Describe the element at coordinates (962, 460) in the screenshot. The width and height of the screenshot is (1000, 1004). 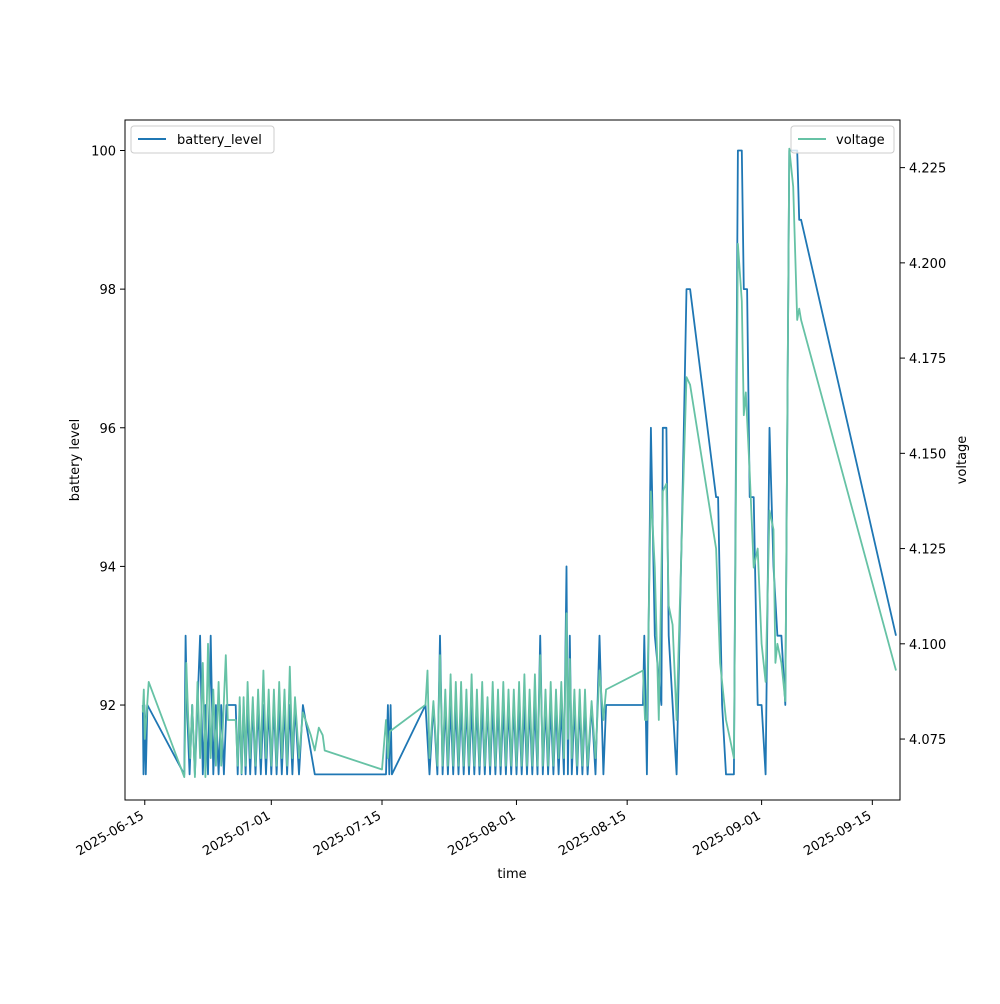
I see `y2-axis-label: voltage` at that location.